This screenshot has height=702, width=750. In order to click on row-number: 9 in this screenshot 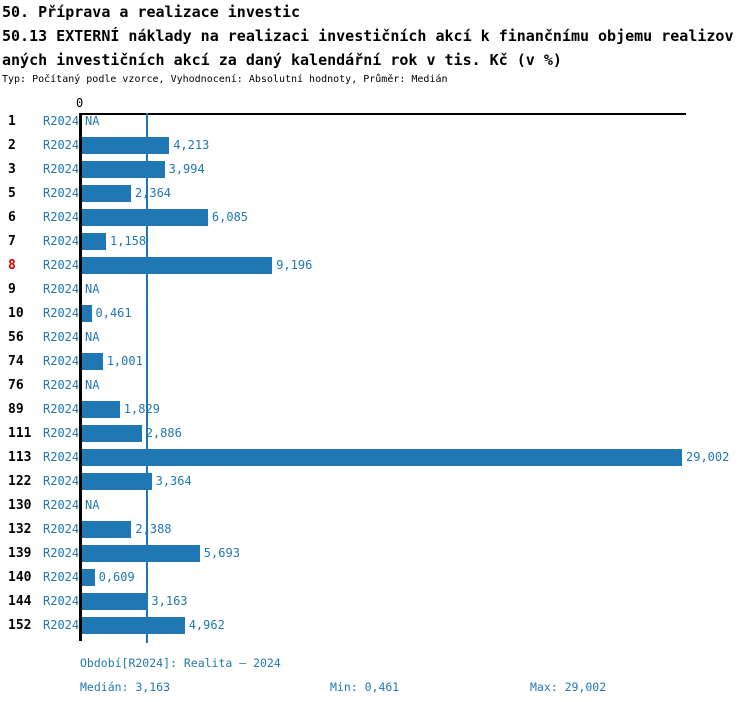, I will do `click(12, 289)`.